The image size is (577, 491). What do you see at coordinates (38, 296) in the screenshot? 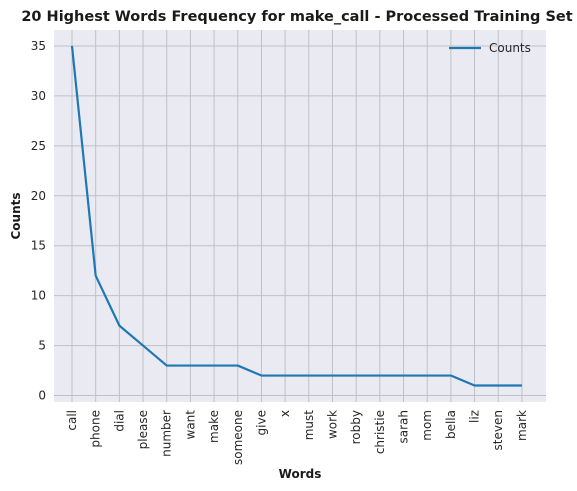
I see `y-tick-label-10: 10` at bounding box center [38, 296].